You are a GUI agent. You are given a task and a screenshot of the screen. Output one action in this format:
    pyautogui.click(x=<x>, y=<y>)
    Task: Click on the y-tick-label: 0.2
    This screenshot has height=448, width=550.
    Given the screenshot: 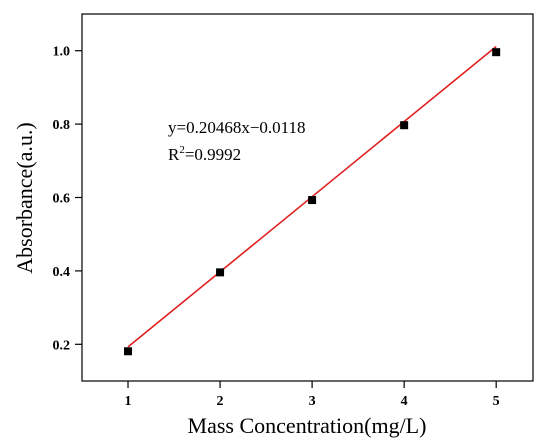 What is the action you would take?
    pyautogui.click(x=62, y=345)
    